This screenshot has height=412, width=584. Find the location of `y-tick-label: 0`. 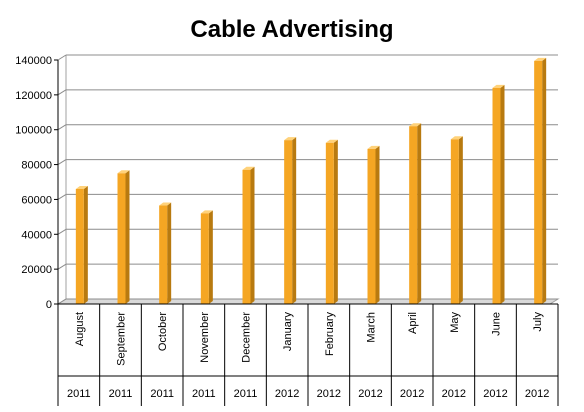

y-tick-label: 0 is located at coordinates (49, 305).